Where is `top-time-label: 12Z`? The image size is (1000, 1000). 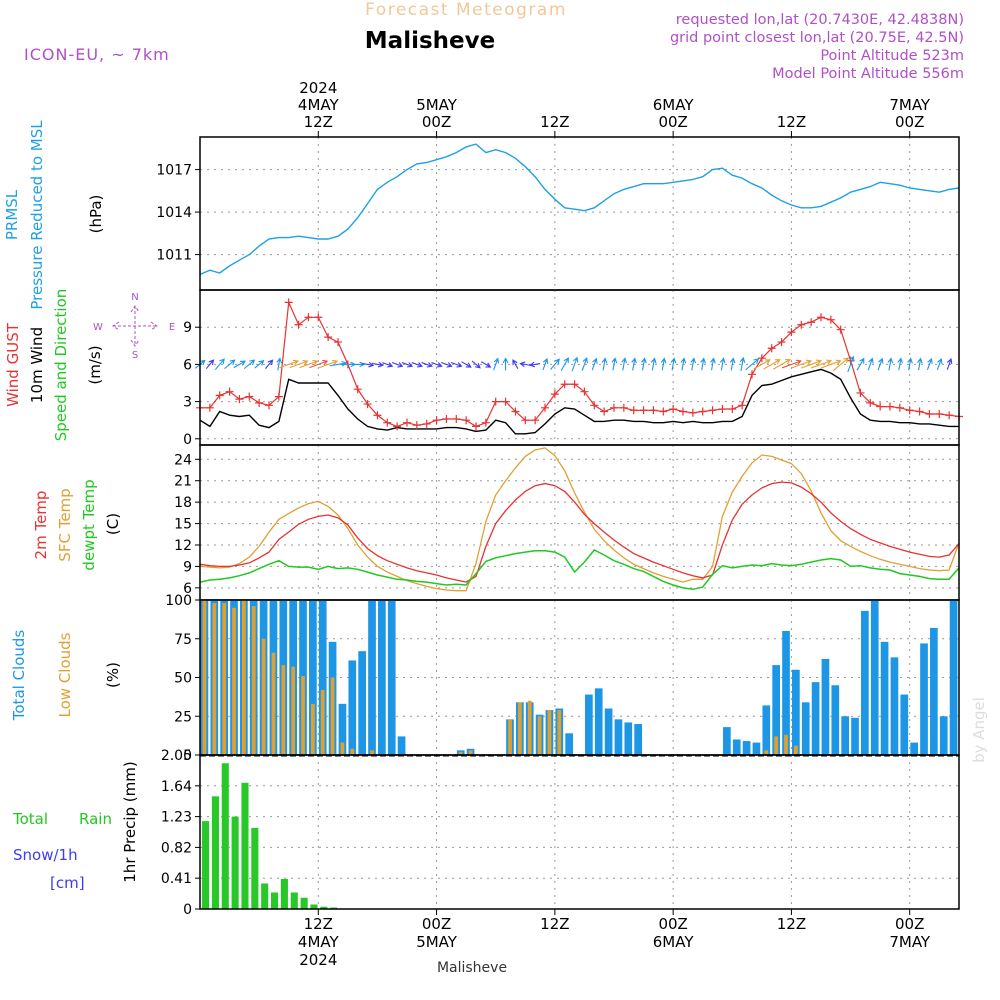
top-time-label: 12Z is located at coordinates (791, 122).